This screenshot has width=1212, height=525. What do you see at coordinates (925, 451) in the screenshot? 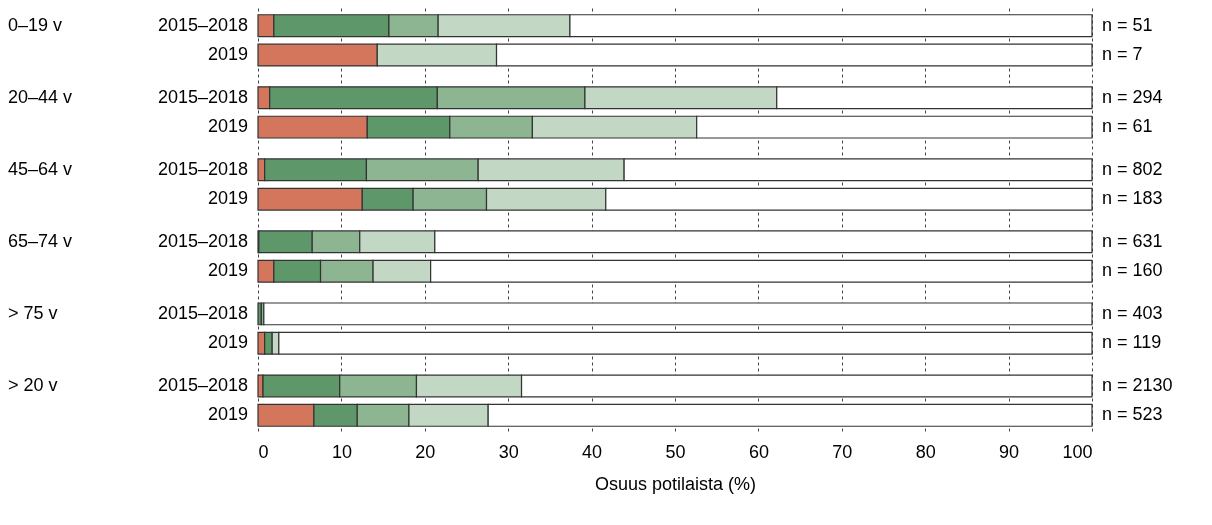
I see `x-tick-label: 80` at bounding box center [925, 451].